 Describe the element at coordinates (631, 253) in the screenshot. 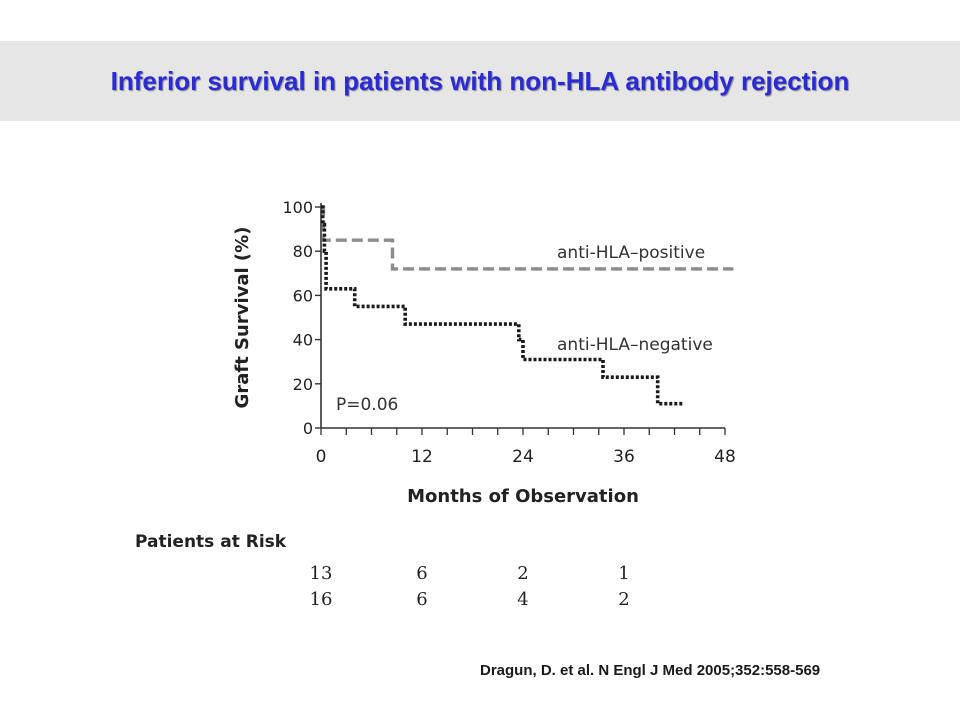

I see `series-label-anti-hla-positive: anti-HLA–positive` at that location.